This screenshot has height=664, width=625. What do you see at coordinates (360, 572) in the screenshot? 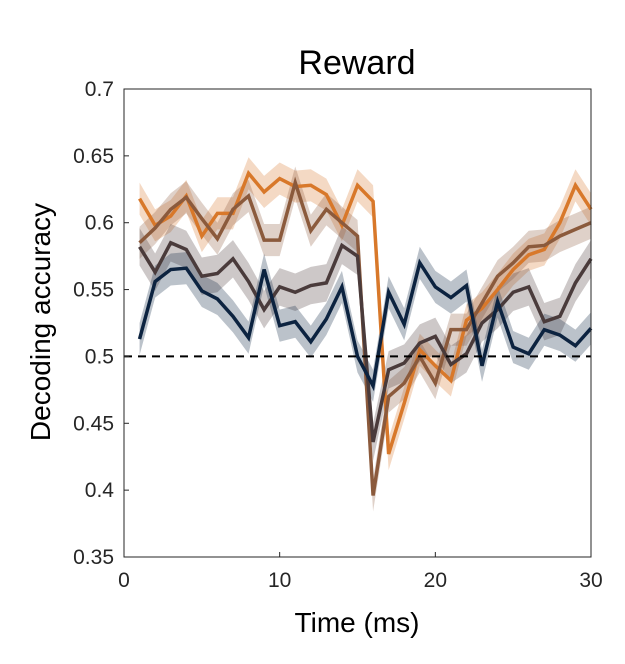
I see `x-axis-ticks: 0 10 20 30` at bounding box center [360, 572].